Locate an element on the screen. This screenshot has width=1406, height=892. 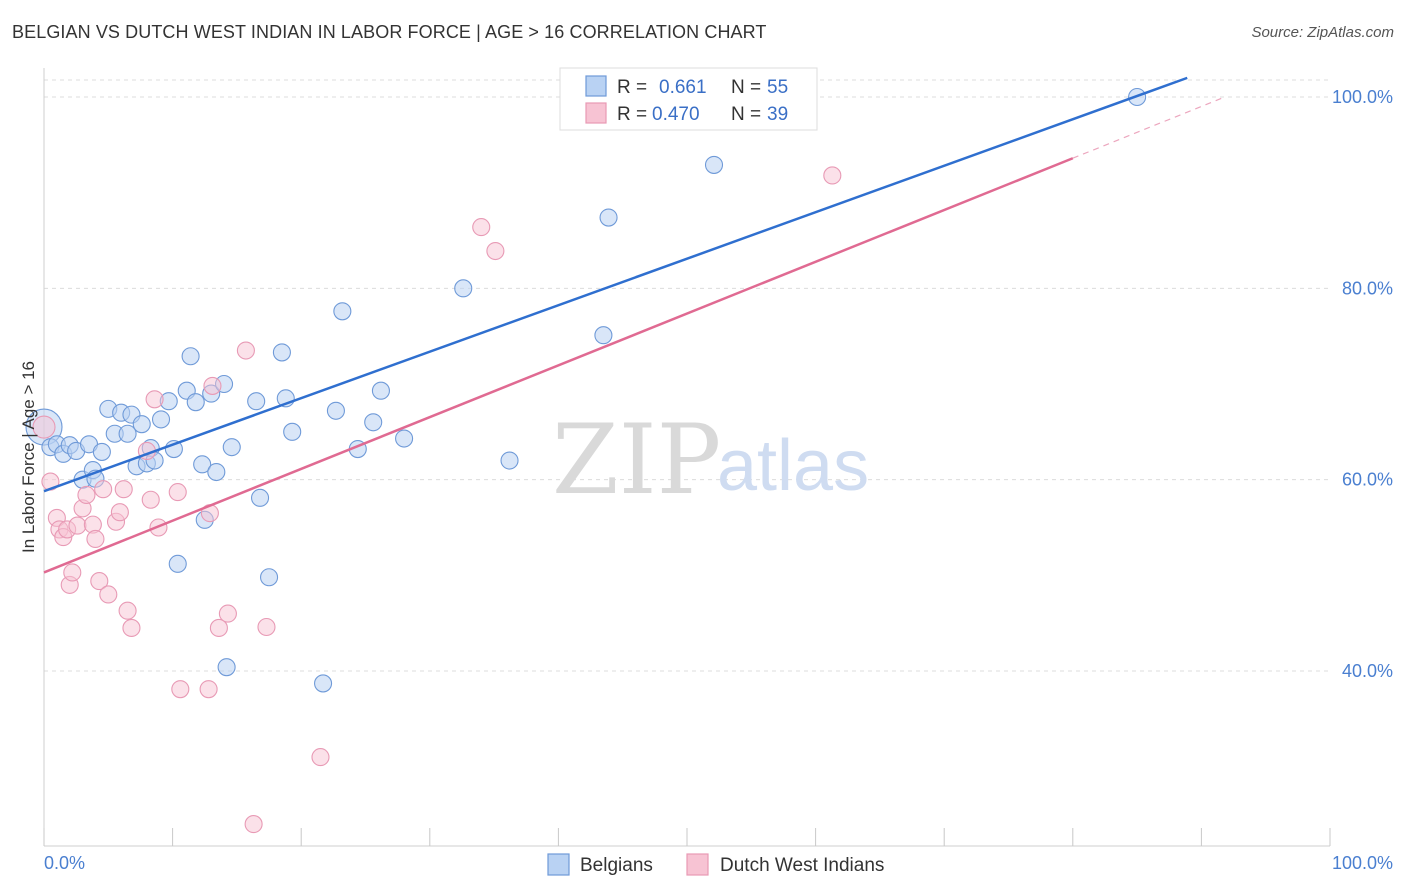
legend-n-label-1: N = is located at coordinates (746, 87).